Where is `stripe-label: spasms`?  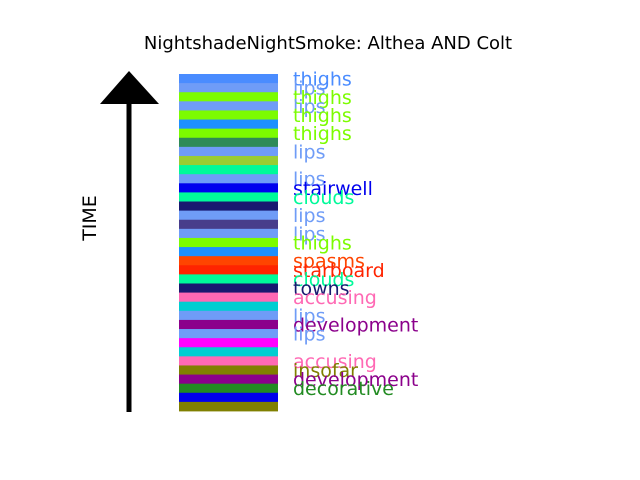 stripe-label: spasms is located at coordinates (329, 262).